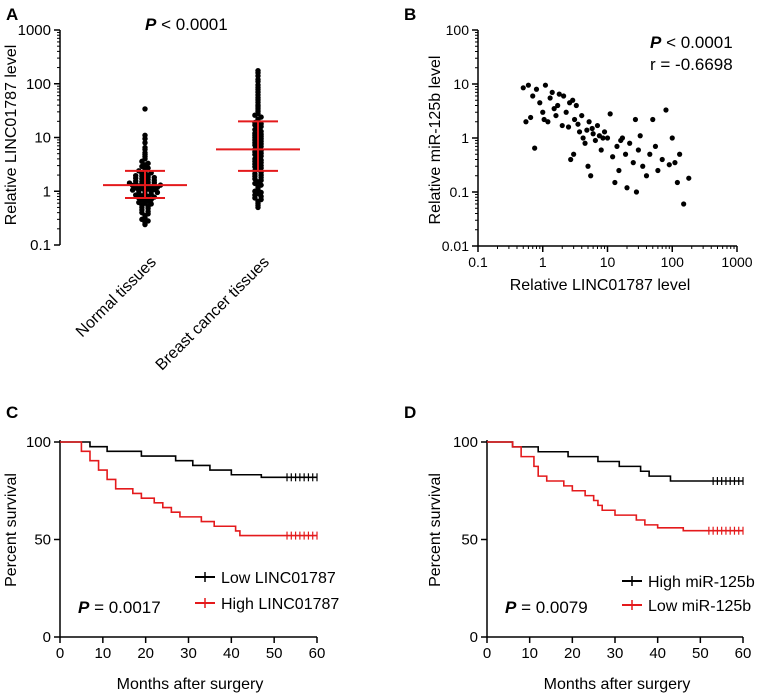 This screenshot has height=694, width=765. Describe the element at coordinates (474, 637) in the screenshot. I see `panel-d-ytick-label: 0` at that location.